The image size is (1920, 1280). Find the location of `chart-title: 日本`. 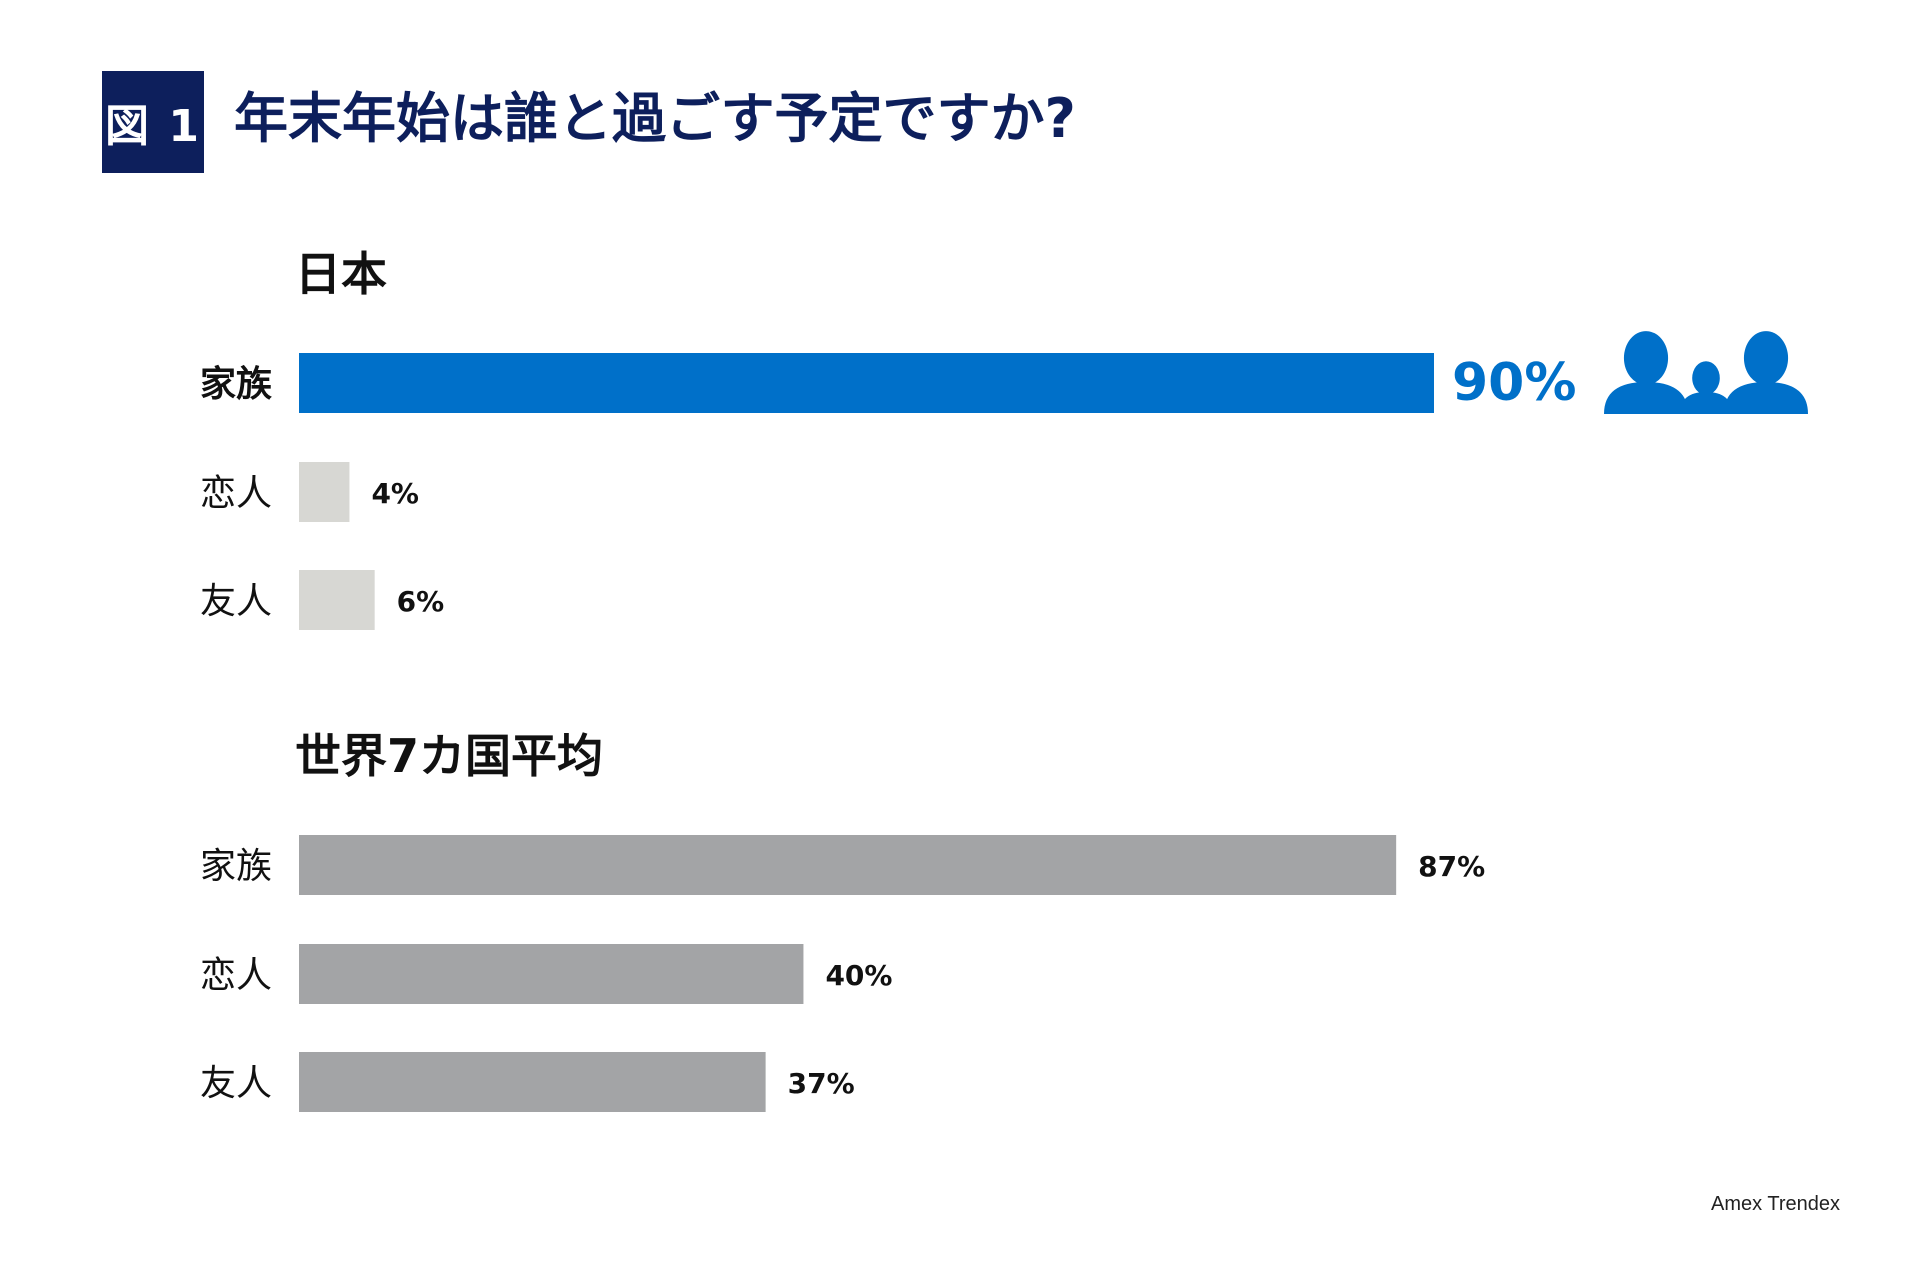

chart-title: 日本 is located at coordinates (341, 274).